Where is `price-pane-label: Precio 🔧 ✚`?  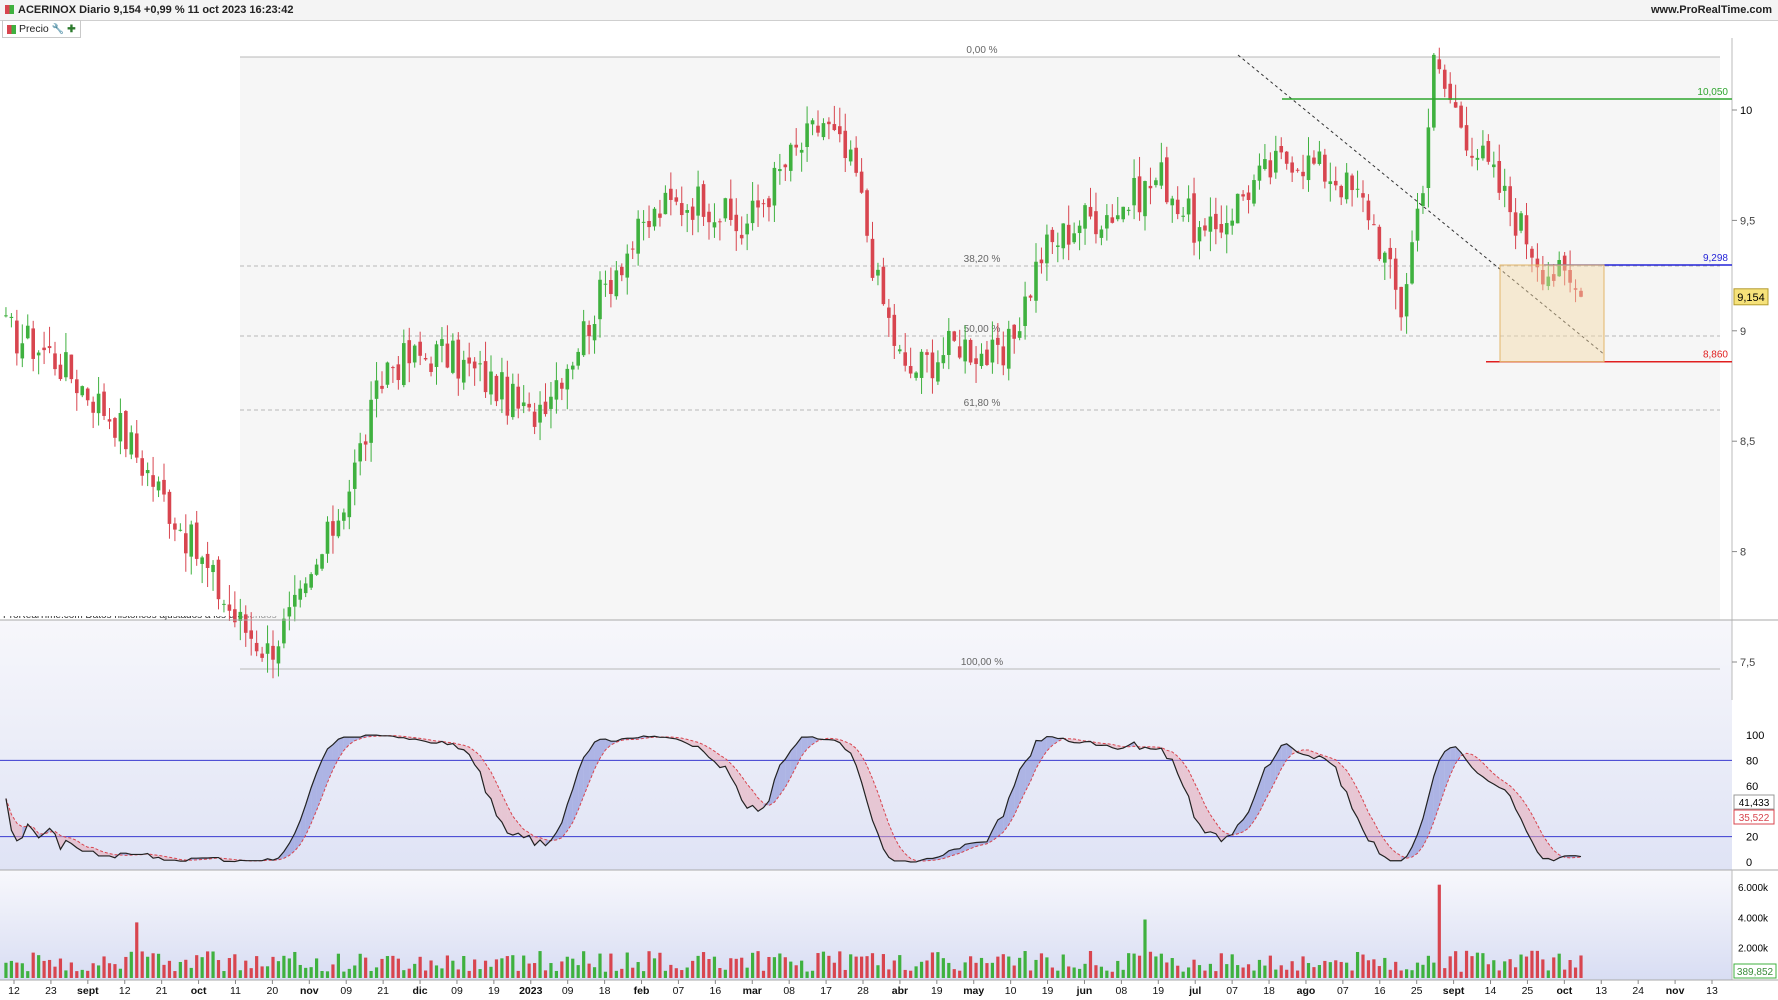 price-pane-label: Precio 🔧 ✚ is located at coordinates (41, 29).